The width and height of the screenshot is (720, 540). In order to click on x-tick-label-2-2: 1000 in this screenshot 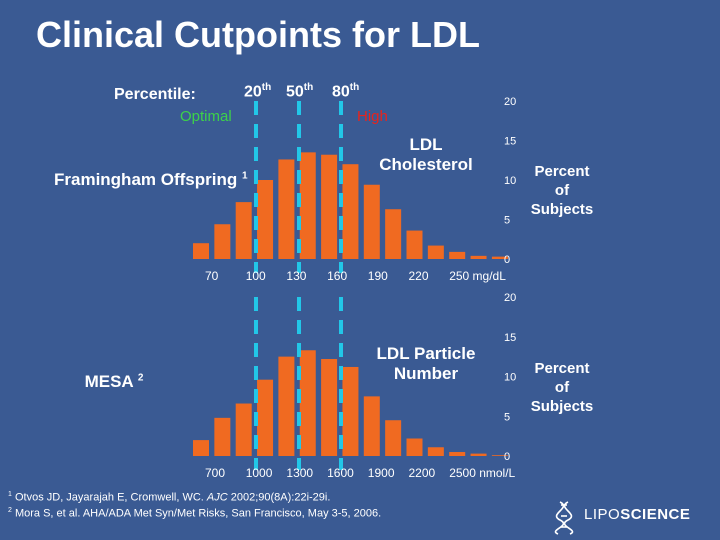, I will do `click(259, 473)`.